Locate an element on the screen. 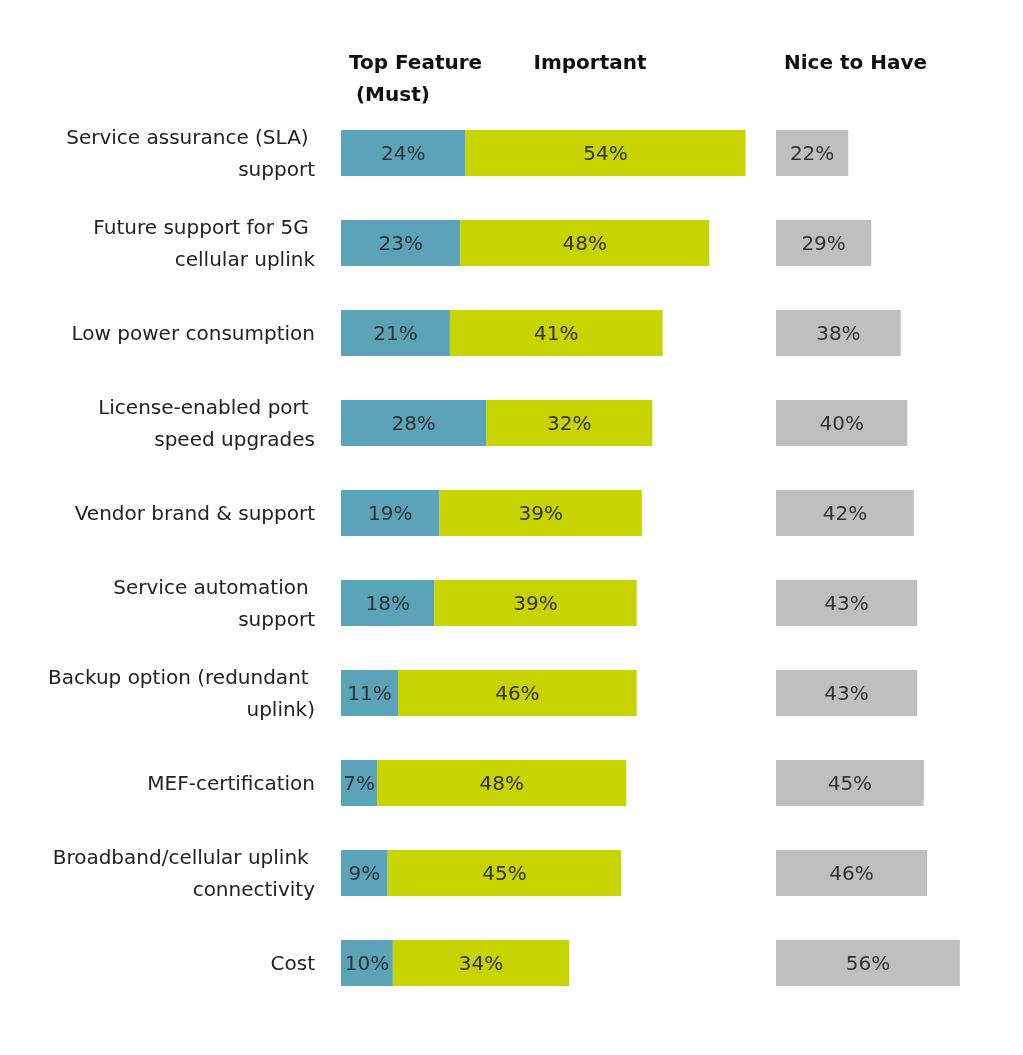 Image resolution: width=1023 pixels, height=1055 pixels. data-label: 29% is located at coordinates (823, 243).